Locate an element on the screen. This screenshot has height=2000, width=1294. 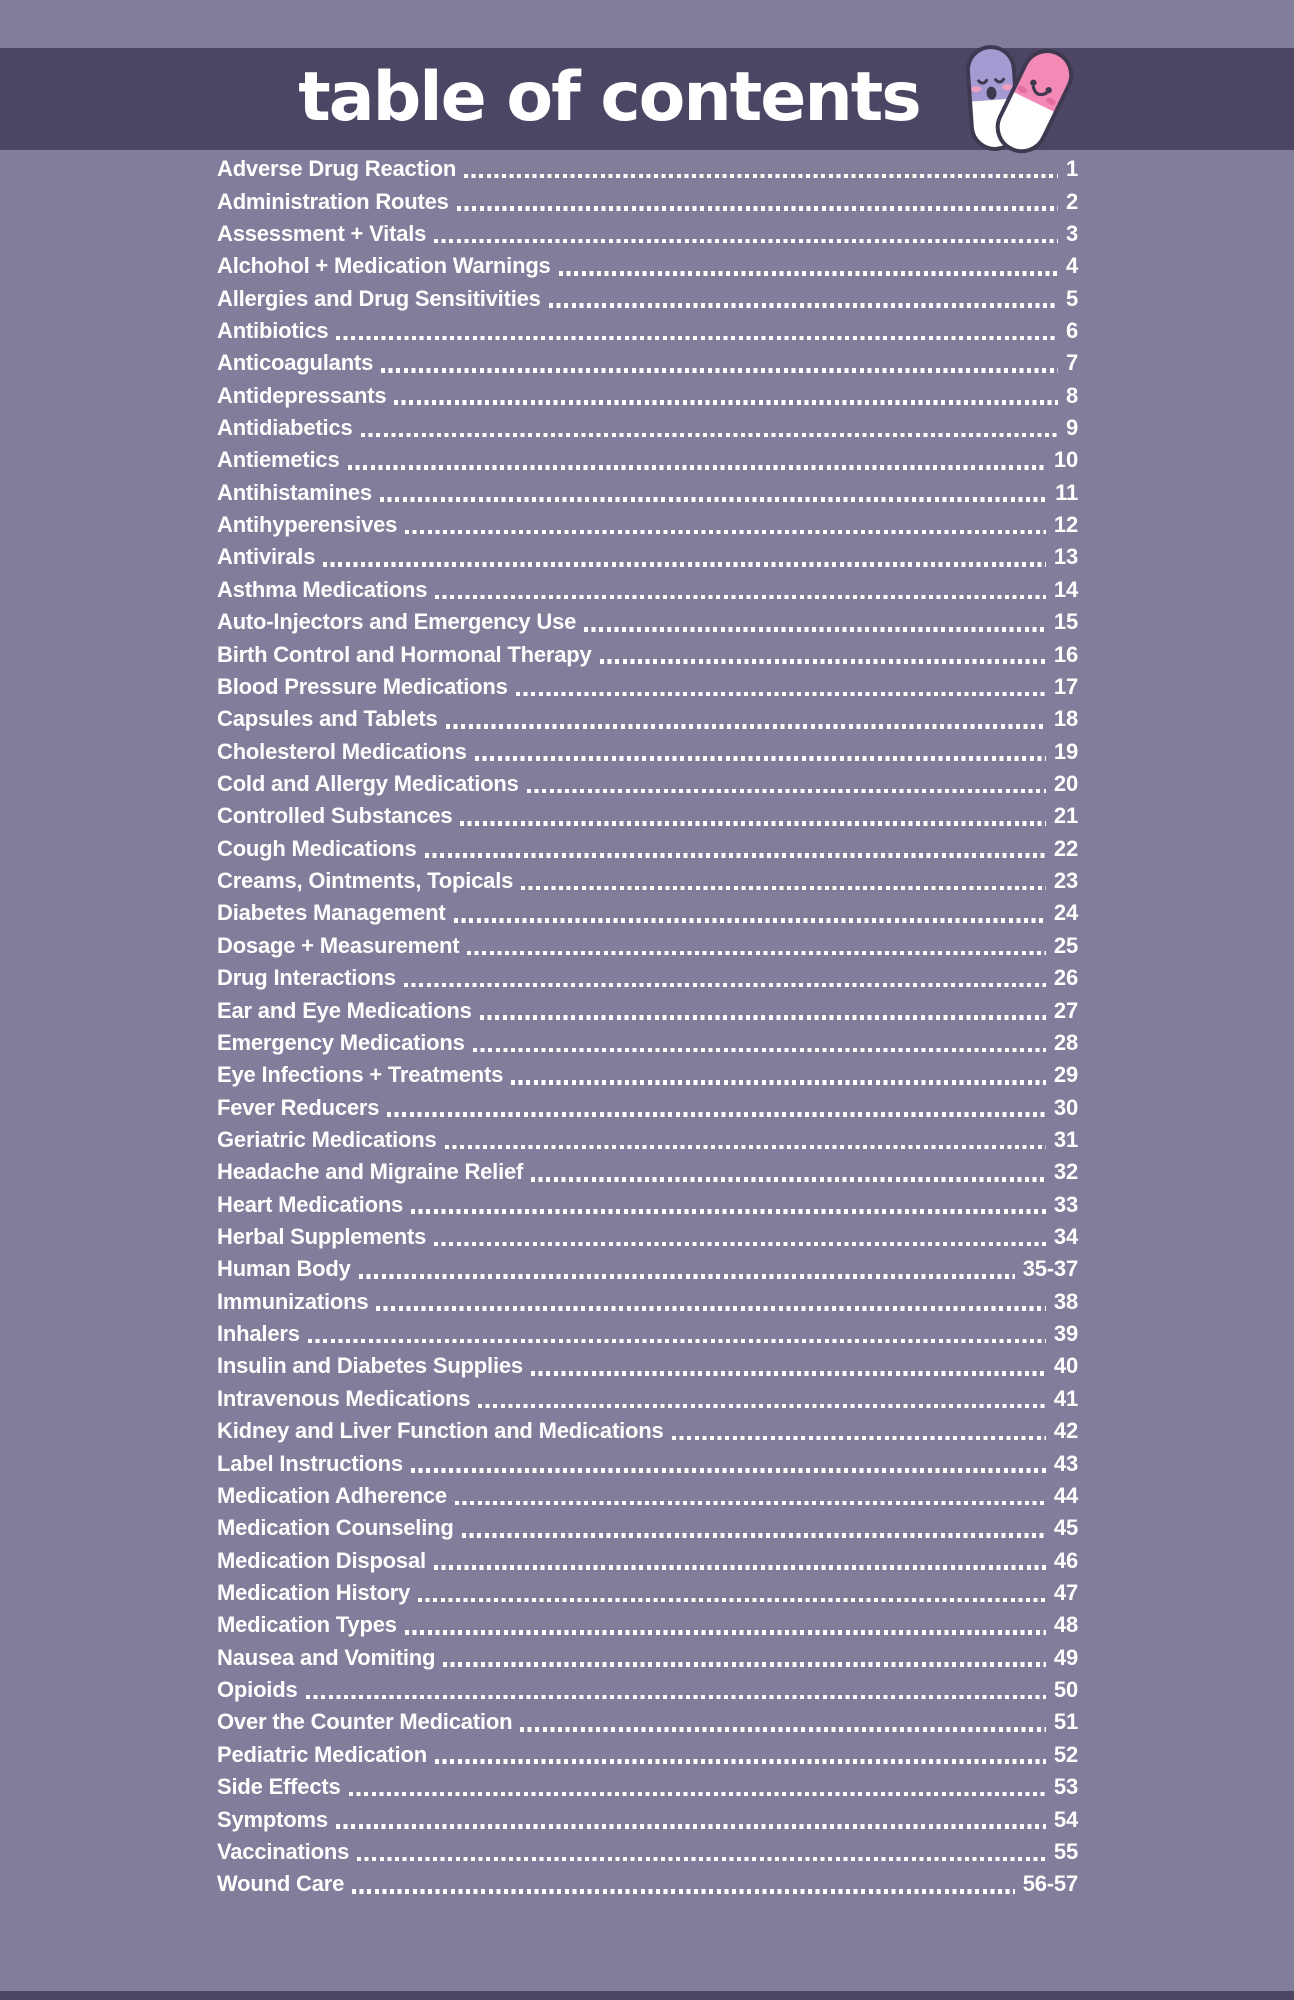
toc-entry: Cold and Allergy Medications 20 is located at coordinates (647, 784).